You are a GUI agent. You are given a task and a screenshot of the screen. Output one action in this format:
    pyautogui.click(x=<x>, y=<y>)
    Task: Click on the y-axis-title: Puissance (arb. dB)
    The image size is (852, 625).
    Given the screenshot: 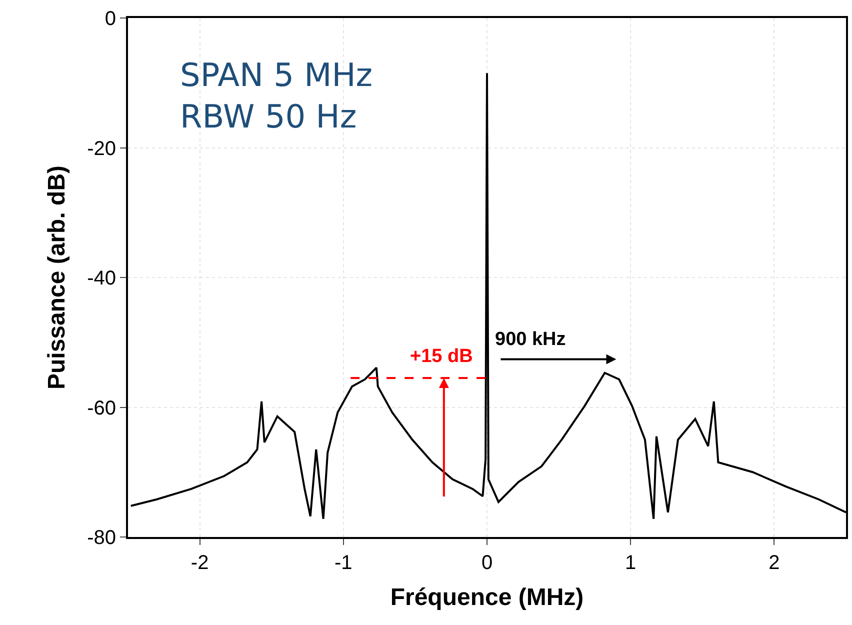 What is the action you would take?
    pyautogui.click(x=57, y=277)
    